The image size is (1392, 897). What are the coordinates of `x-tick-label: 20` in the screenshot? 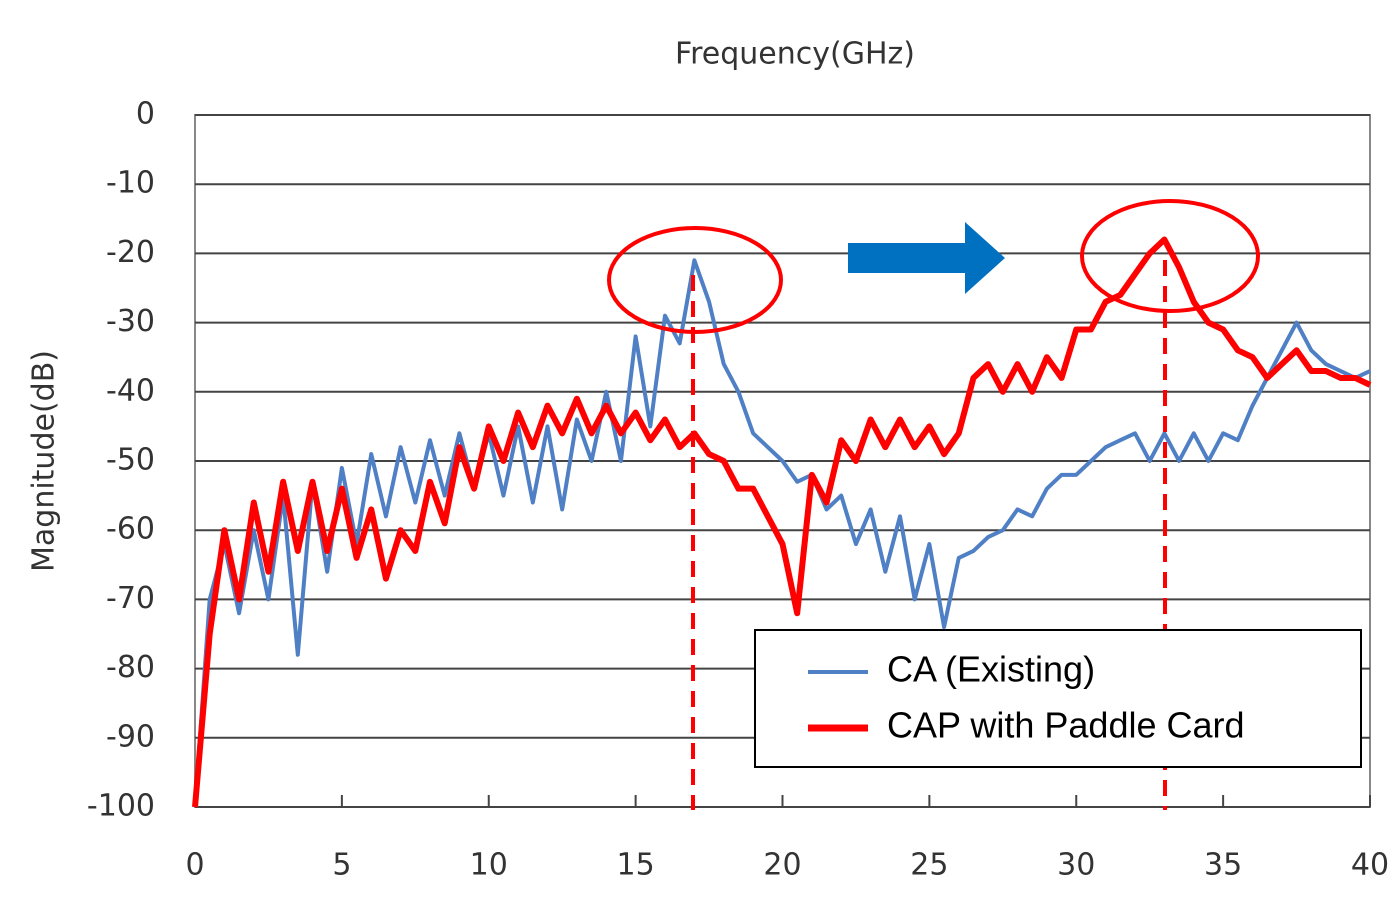 It's located at (782, 865).